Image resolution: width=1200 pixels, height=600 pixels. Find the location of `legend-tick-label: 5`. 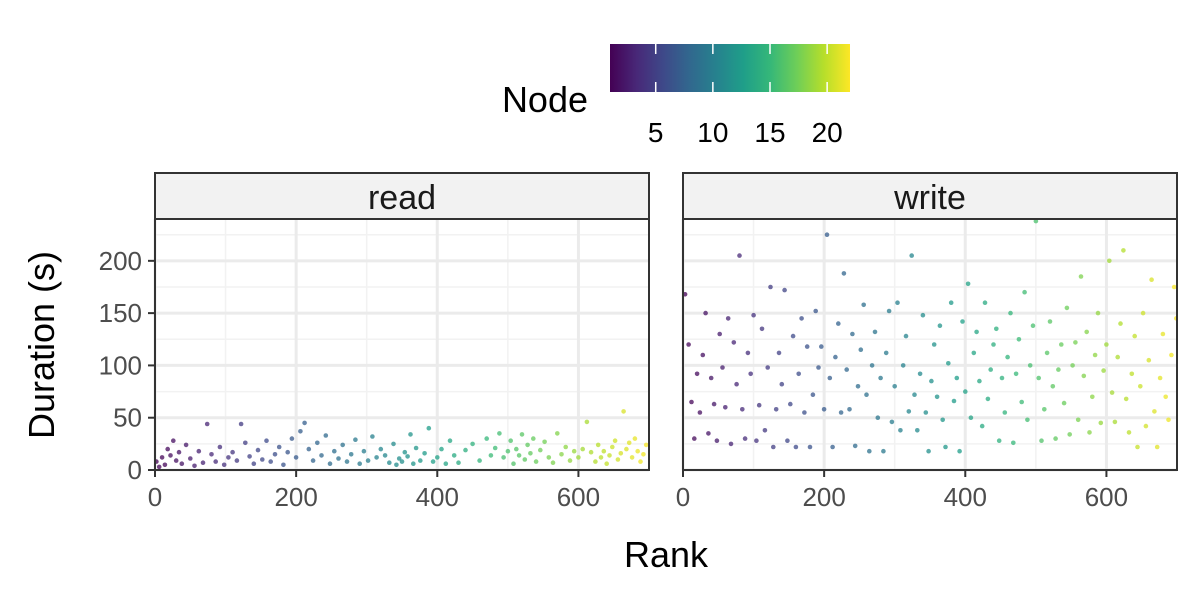

legend-tick-label: 5 is located at coordinates (656, 132).